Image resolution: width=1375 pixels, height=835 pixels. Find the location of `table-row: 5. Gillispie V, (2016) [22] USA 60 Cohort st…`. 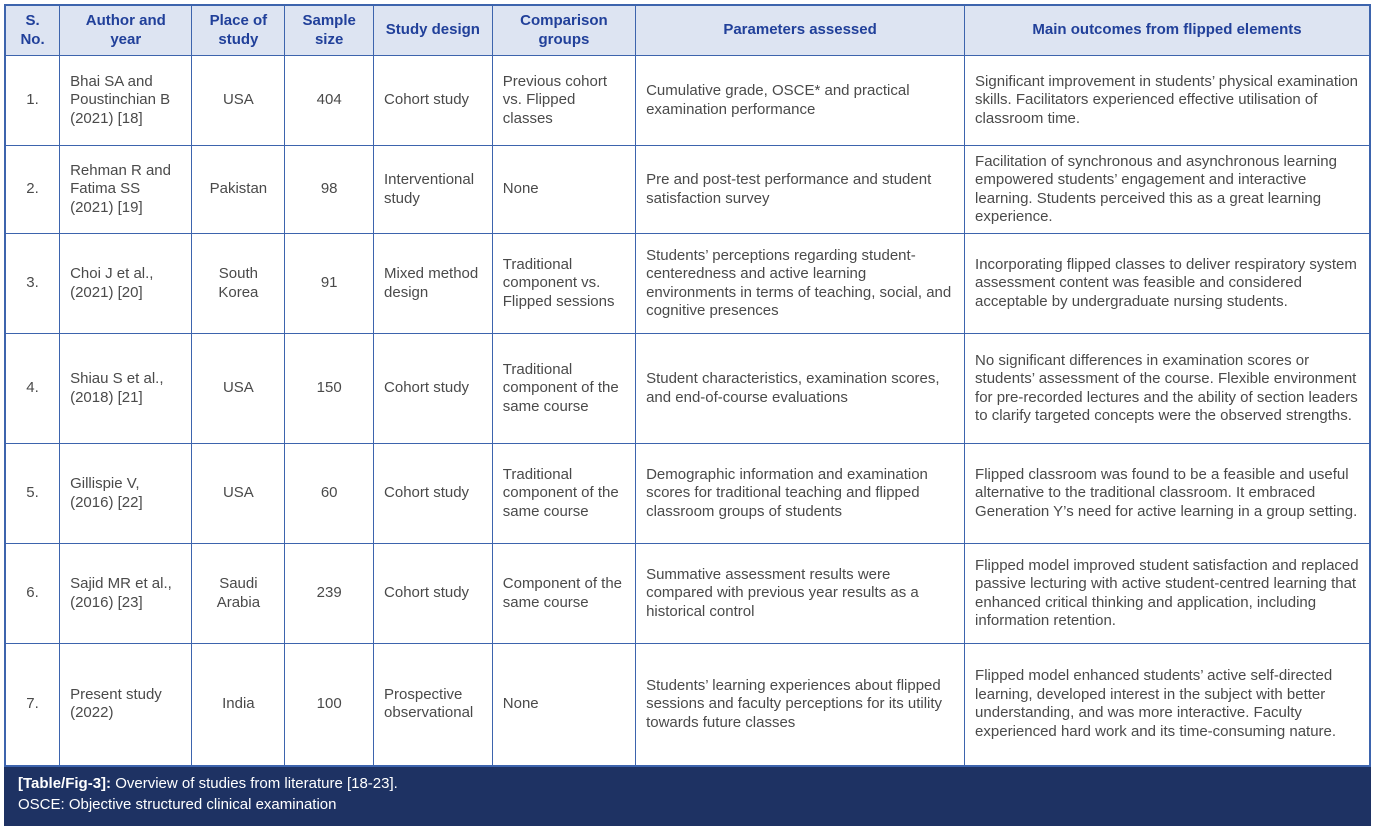

table-row: 5. Gillispie V, (2016) [22] USA 60 Cohort st… is located at coordinates (687, 494).